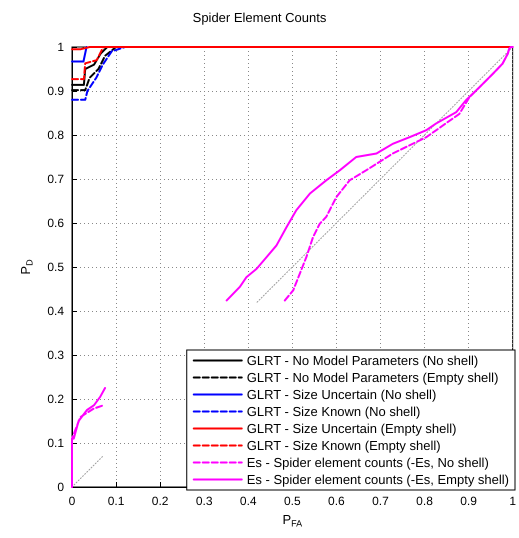 The height and width of the screenshot is (538, 519). Describe the element at coordinates (55, 135) in the screenshot. I see `y-tick-label: 0.8` at that location.